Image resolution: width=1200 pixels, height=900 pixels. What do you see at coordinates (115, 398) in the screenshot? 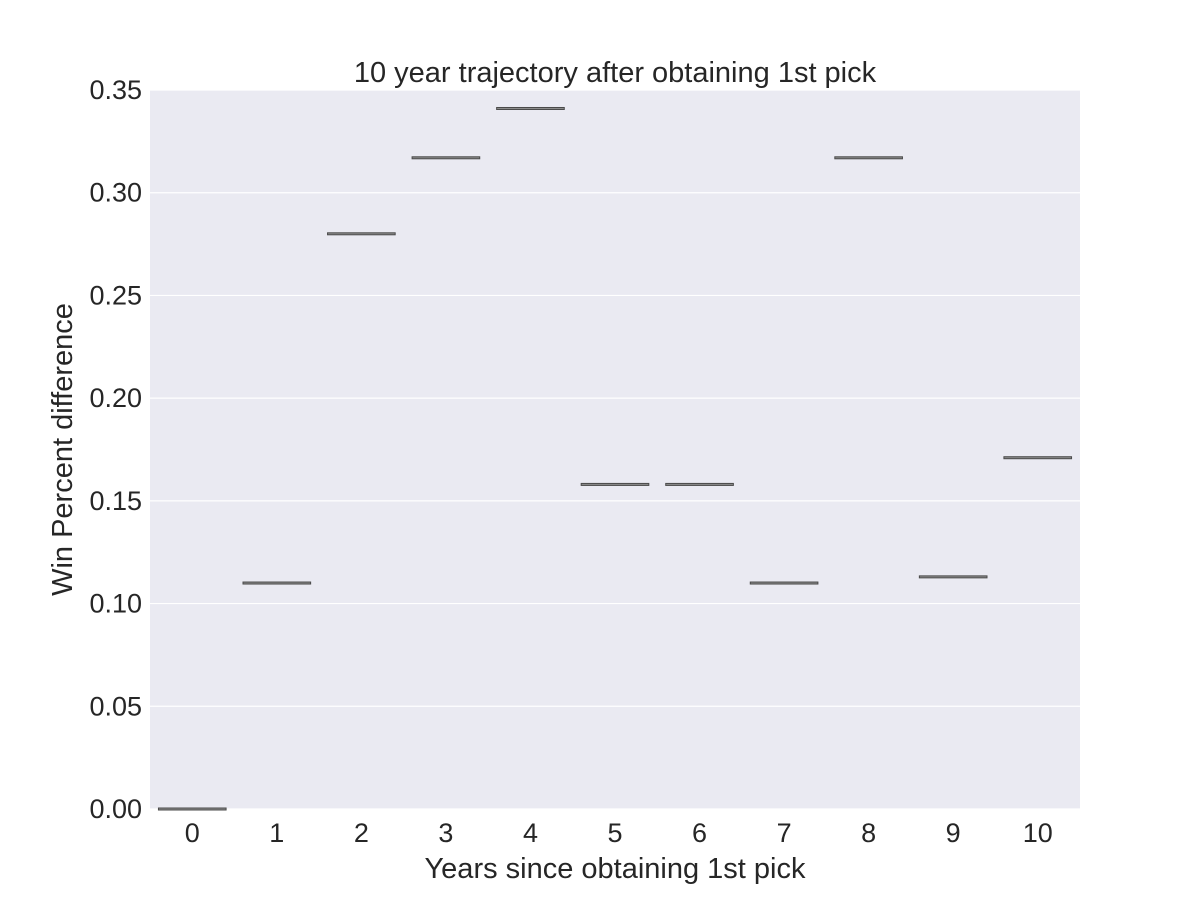
I see `y-tick-label: 0.20` at bounding box center [115, 398].